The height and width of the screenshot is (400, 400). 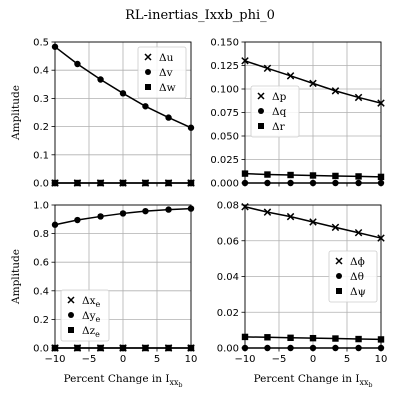 I want to click on y-tick-label: 0.04, so click(x=228, y=277).